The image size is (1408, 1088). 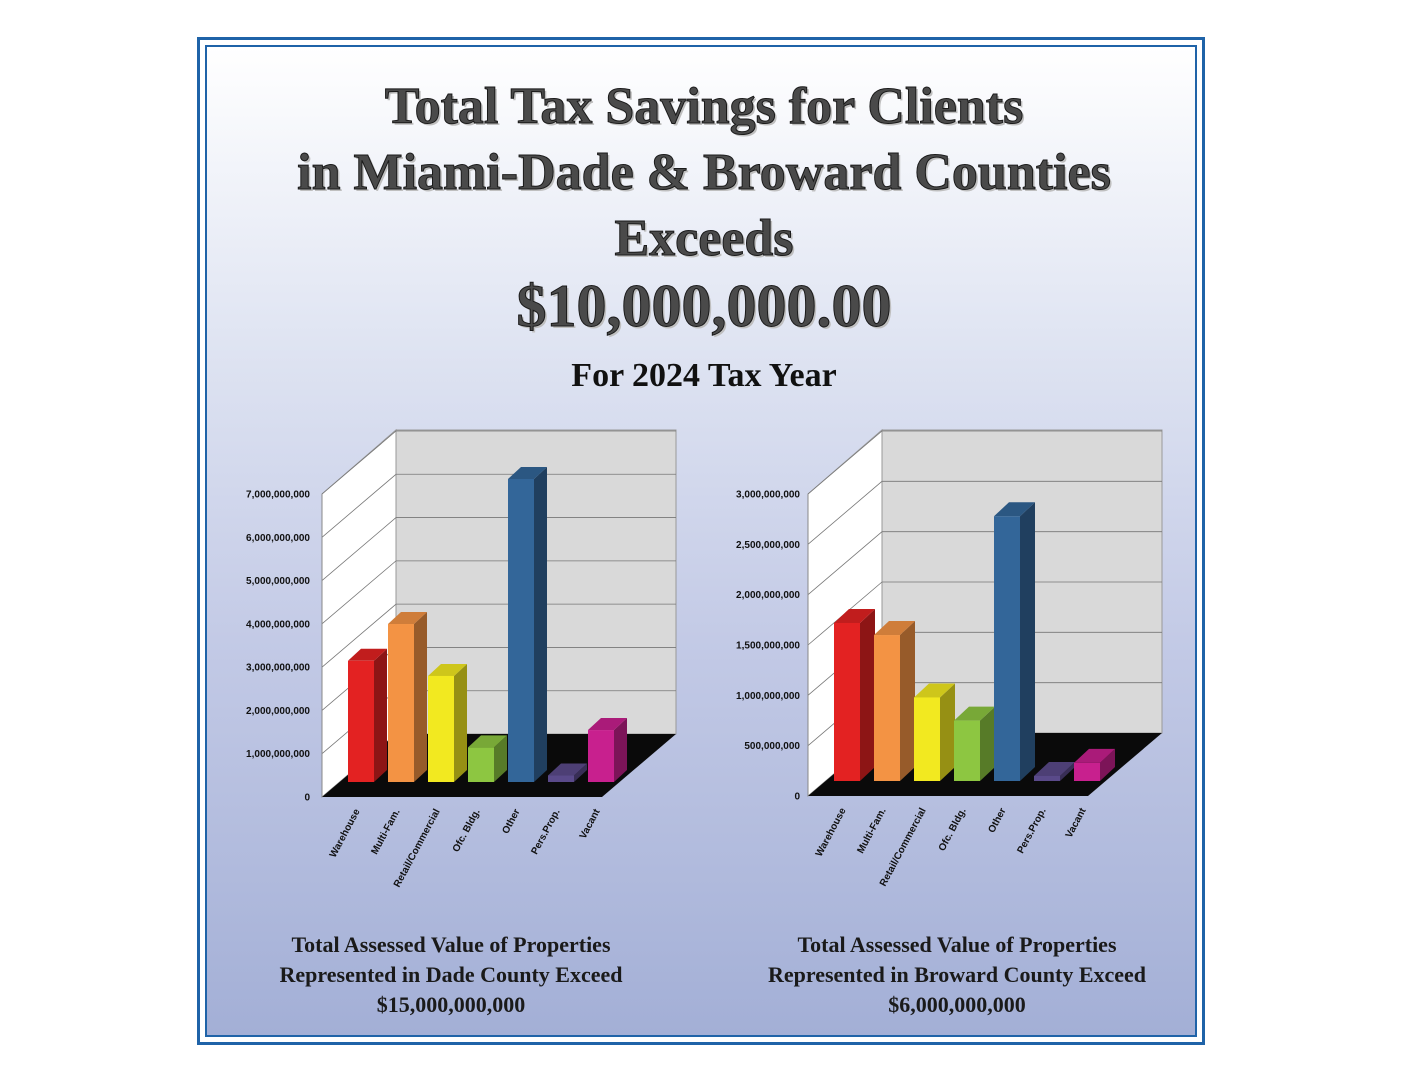 I want to click on dade-y-tick-label: 7,000,000,000, so click(x=278, y=495).